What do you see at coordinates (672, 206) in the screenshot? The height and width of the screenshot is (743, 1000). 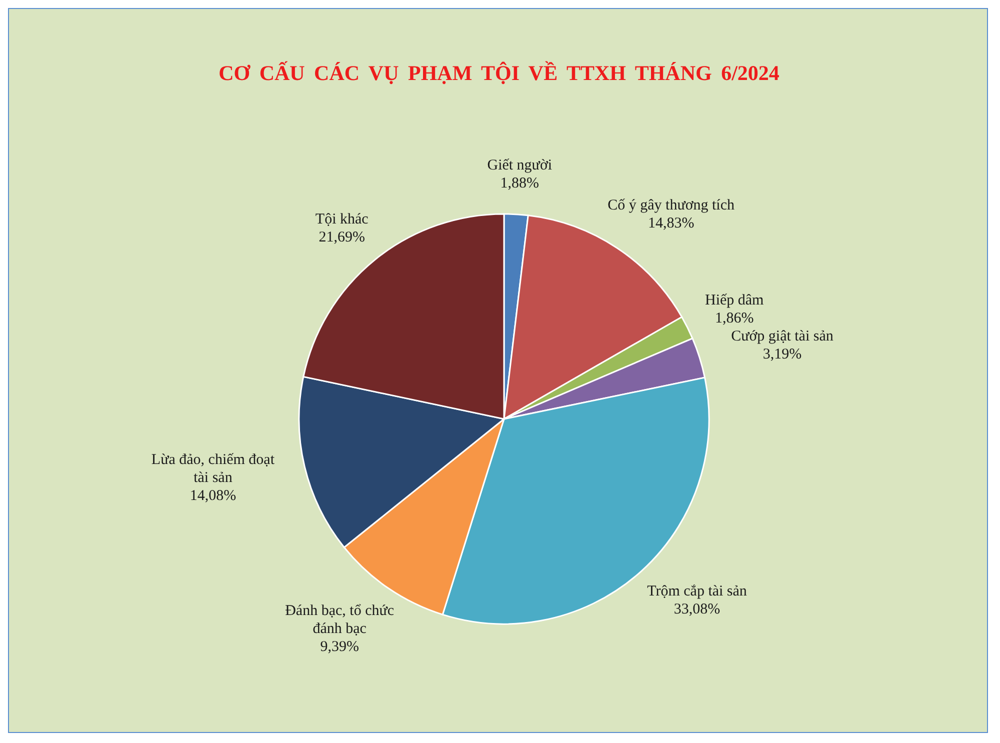 I see `slice-label: Cố ý gây thương tích` at bounding box center [672, 206].